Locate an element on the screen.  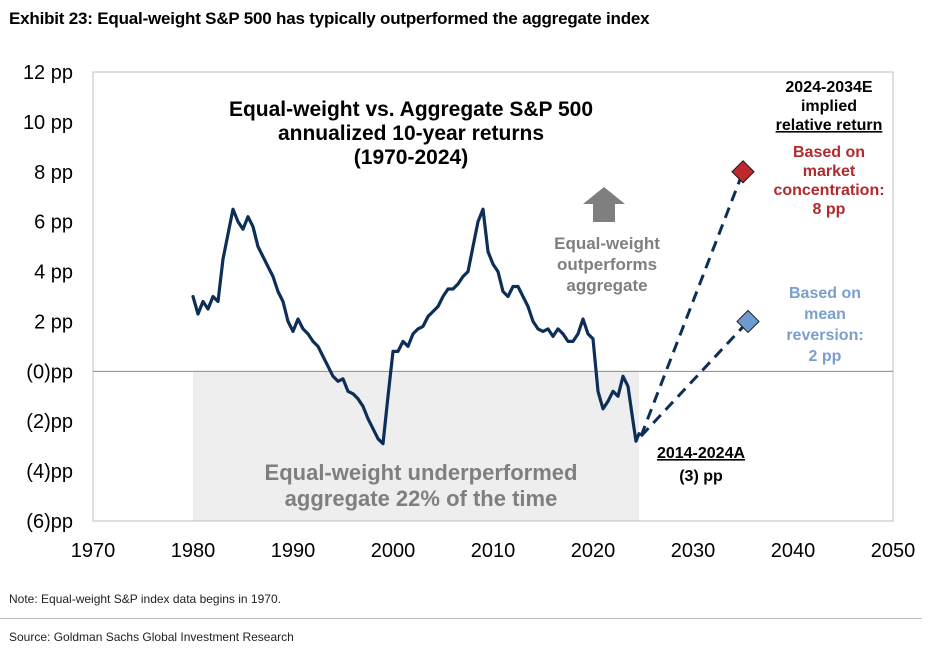
mean-reversion-label-line: 2 pp is located at coordinates (825, 356).